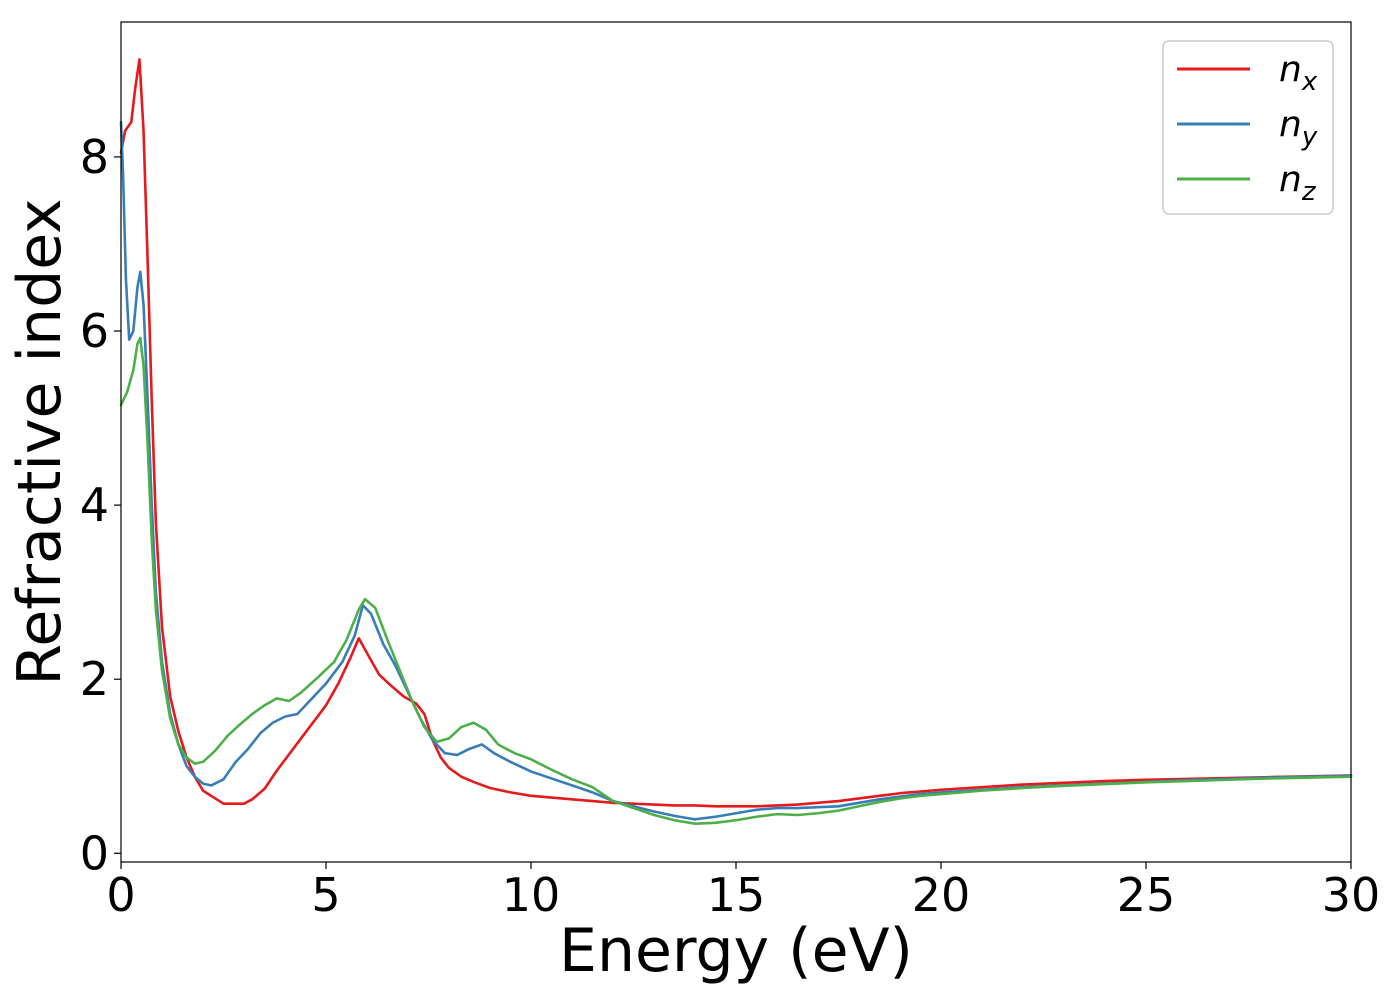  What do you see at coordinates (94, 853) in the screenshot?
I see `y-tick-label: 0` at bounding box center [94, 853].